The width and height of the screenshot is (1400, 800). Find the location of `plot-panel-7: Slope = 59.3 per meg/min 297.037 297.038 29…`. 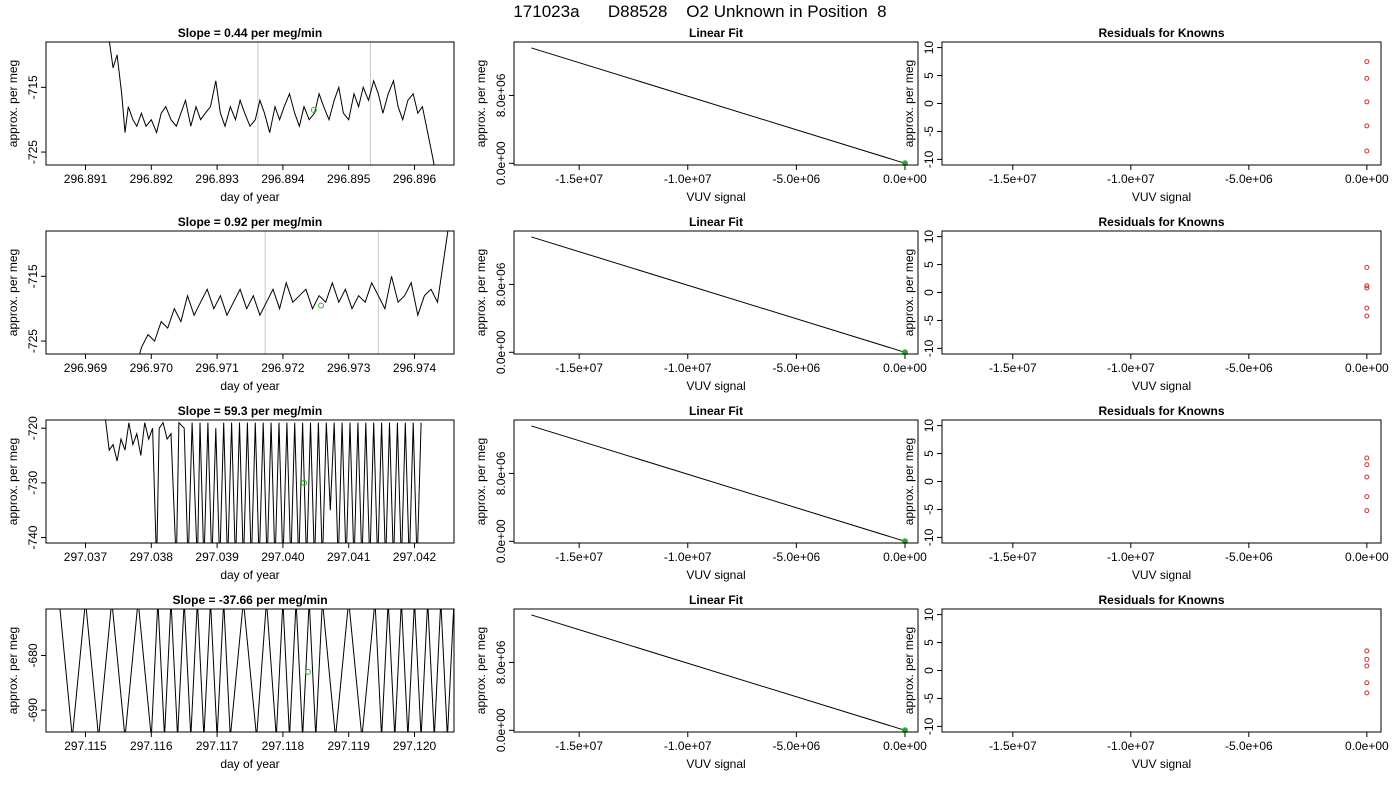

plot-panel-7: Slope = 59.3 per meg/min 297.037 297.038 29… is located at coordinates (230, 493).